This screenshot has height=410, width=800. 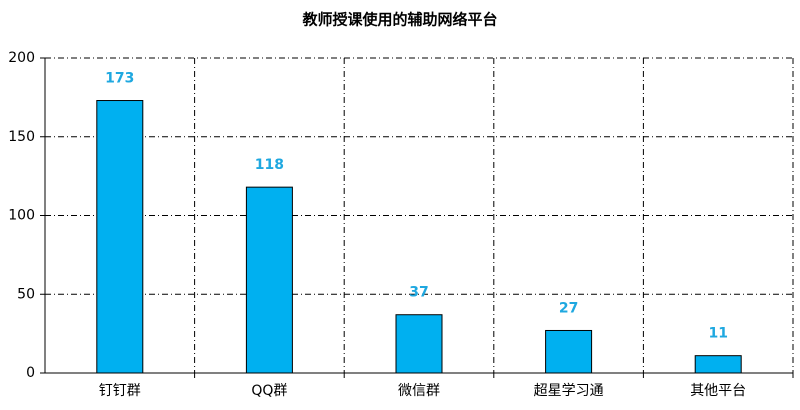 What do you see at coordinates (26, 294) in the screenshot?
I see `y-tick-label: 50` at bounding box center [26, 294].